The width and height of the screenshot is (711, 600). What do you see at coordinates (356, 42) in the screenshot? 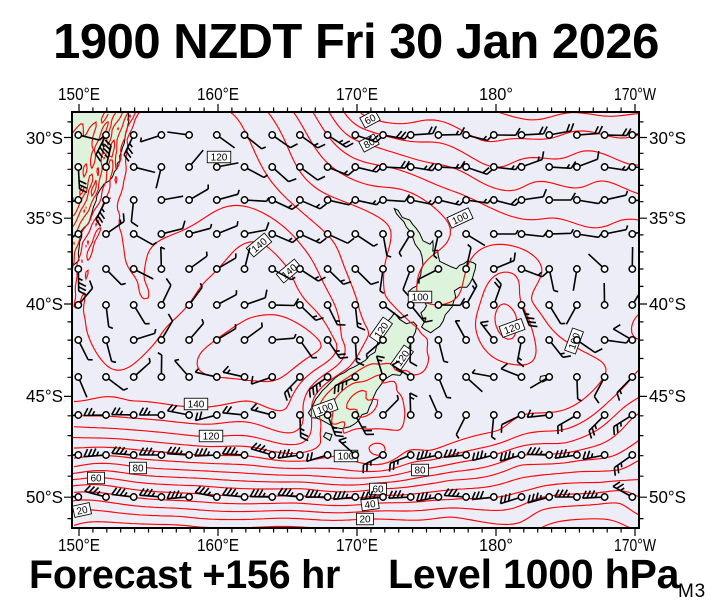
I see `svg-text: 1900 NZDT Fri 30 Jan 2026` at bounding box center [356, 42].